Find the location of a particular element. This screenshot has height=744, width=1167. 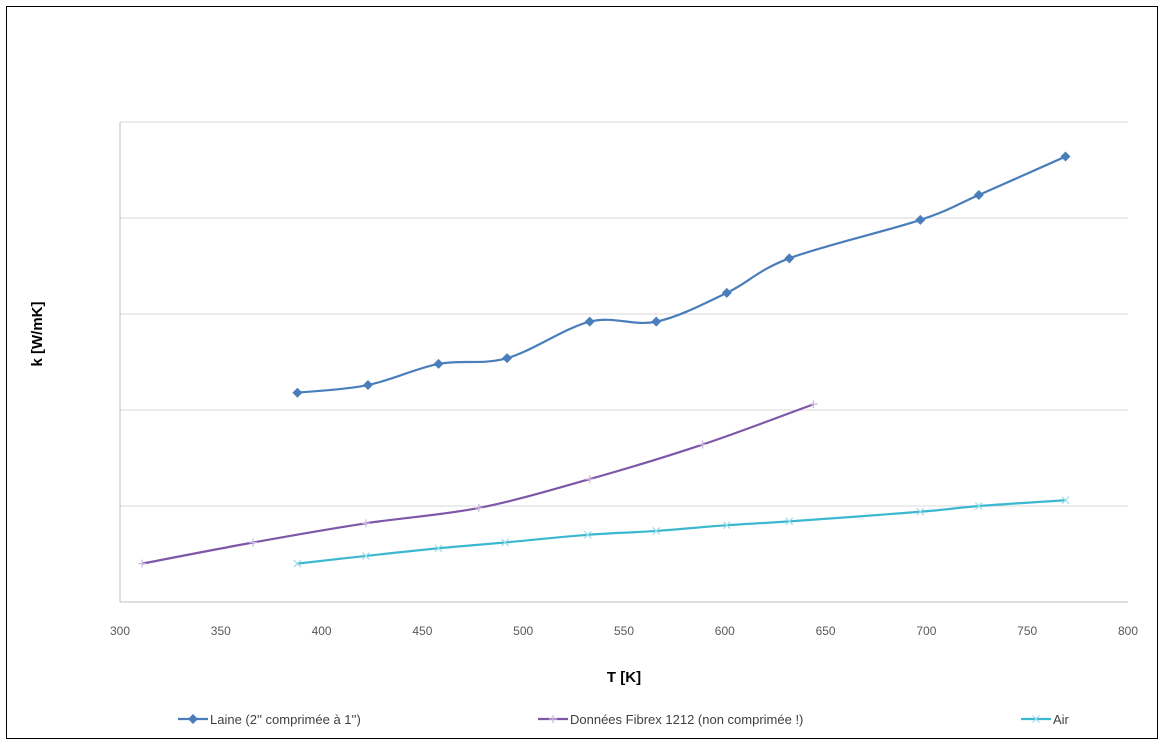

legend-label: Données Fibrex 1212 (non comprimée !) is located at coordinates (686, 719).